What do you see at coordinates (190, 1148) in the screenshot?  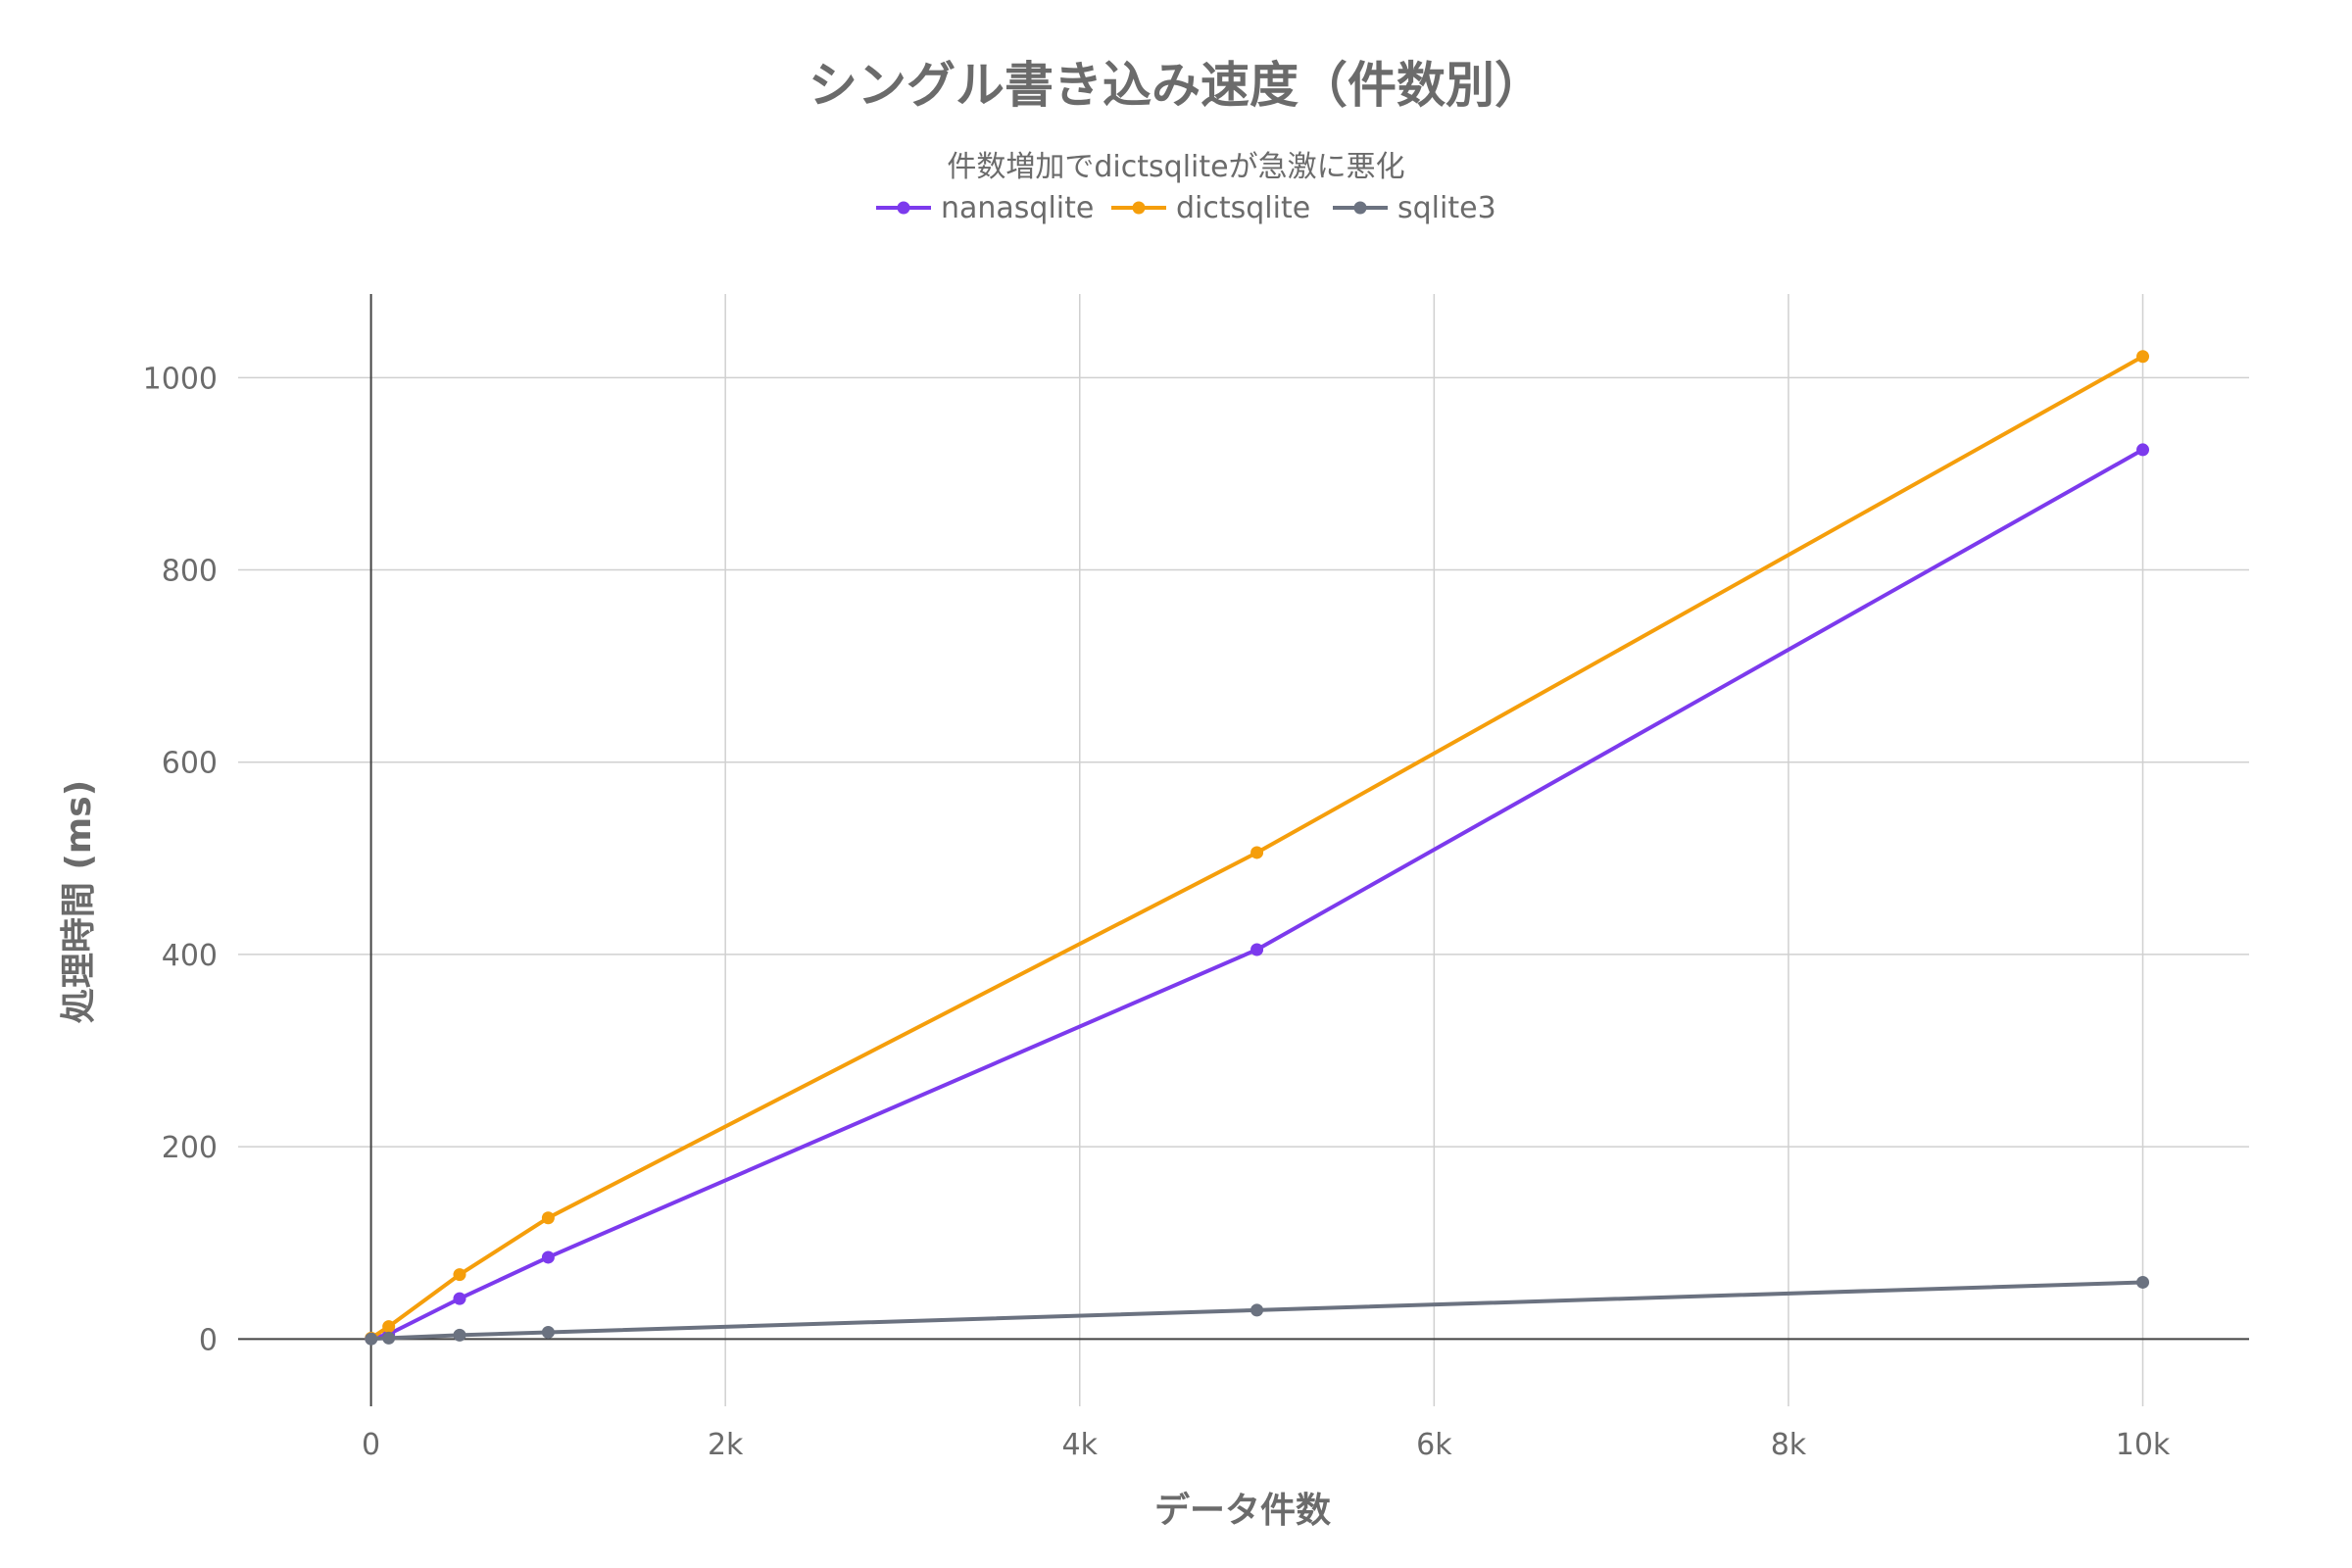 I see `y-tick-label: 200` at bounding box center [190, 1148].